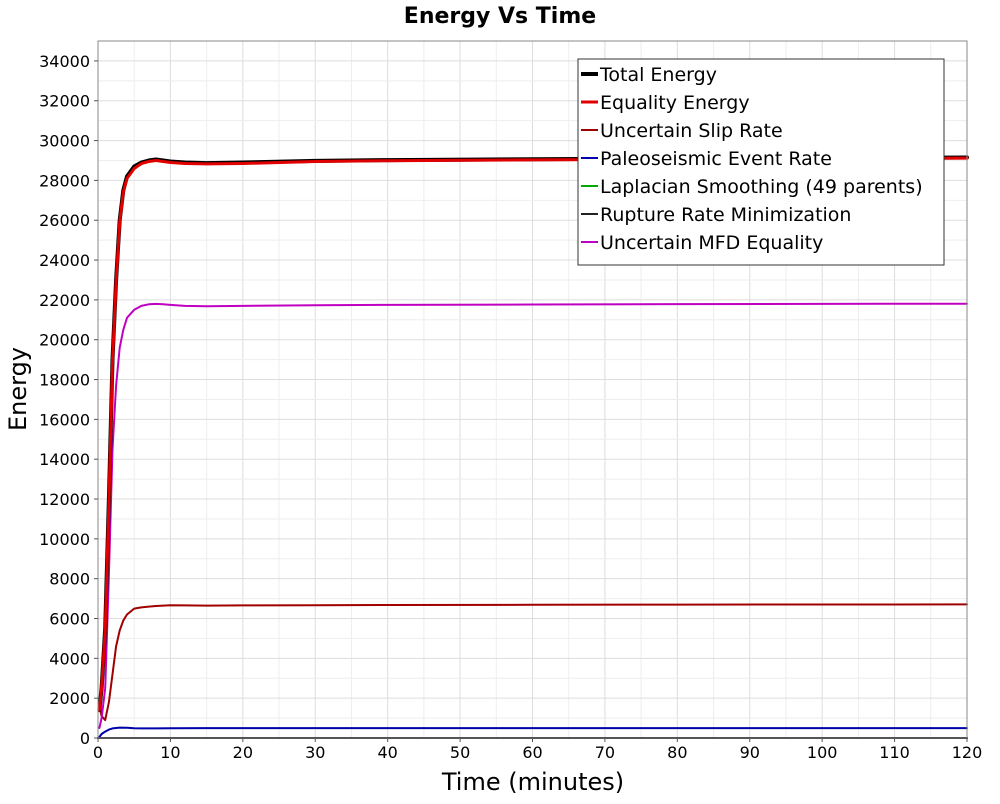 The width and height of the screenshot is (1000, 804). What do you see at coordinates (64, 539) in the screenshot?
I see `y-tick-label: 10000` at bounding box center [64, 539].